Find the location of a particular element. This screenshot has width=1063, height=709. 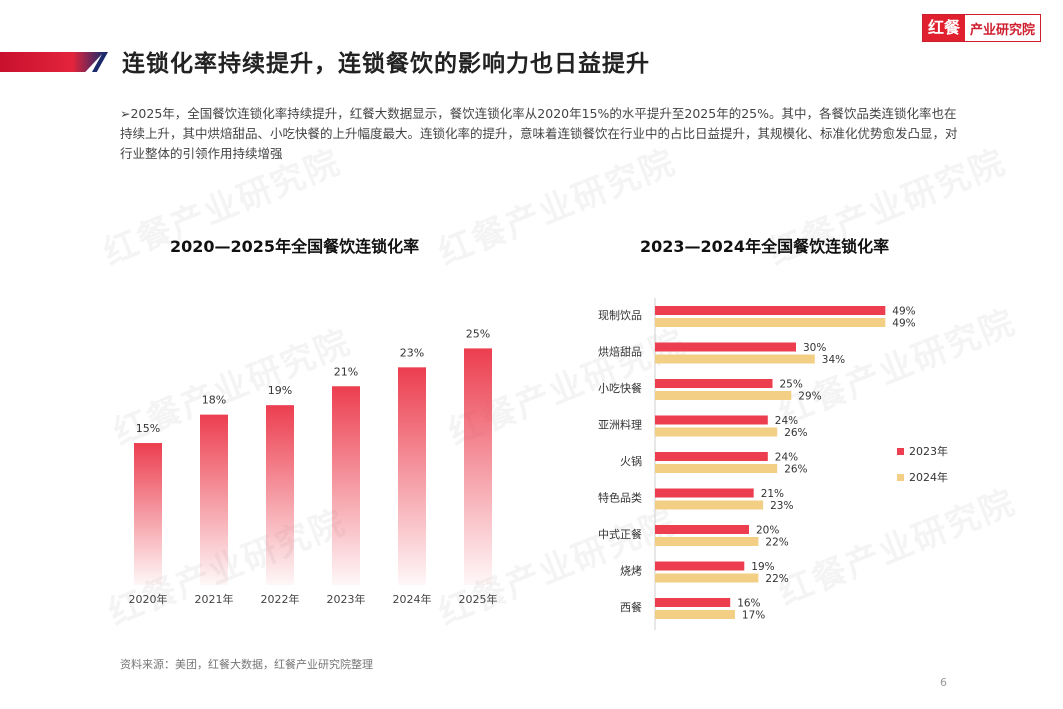

bar-亚洲料理-2024年 is located at coordinates (716, 432).